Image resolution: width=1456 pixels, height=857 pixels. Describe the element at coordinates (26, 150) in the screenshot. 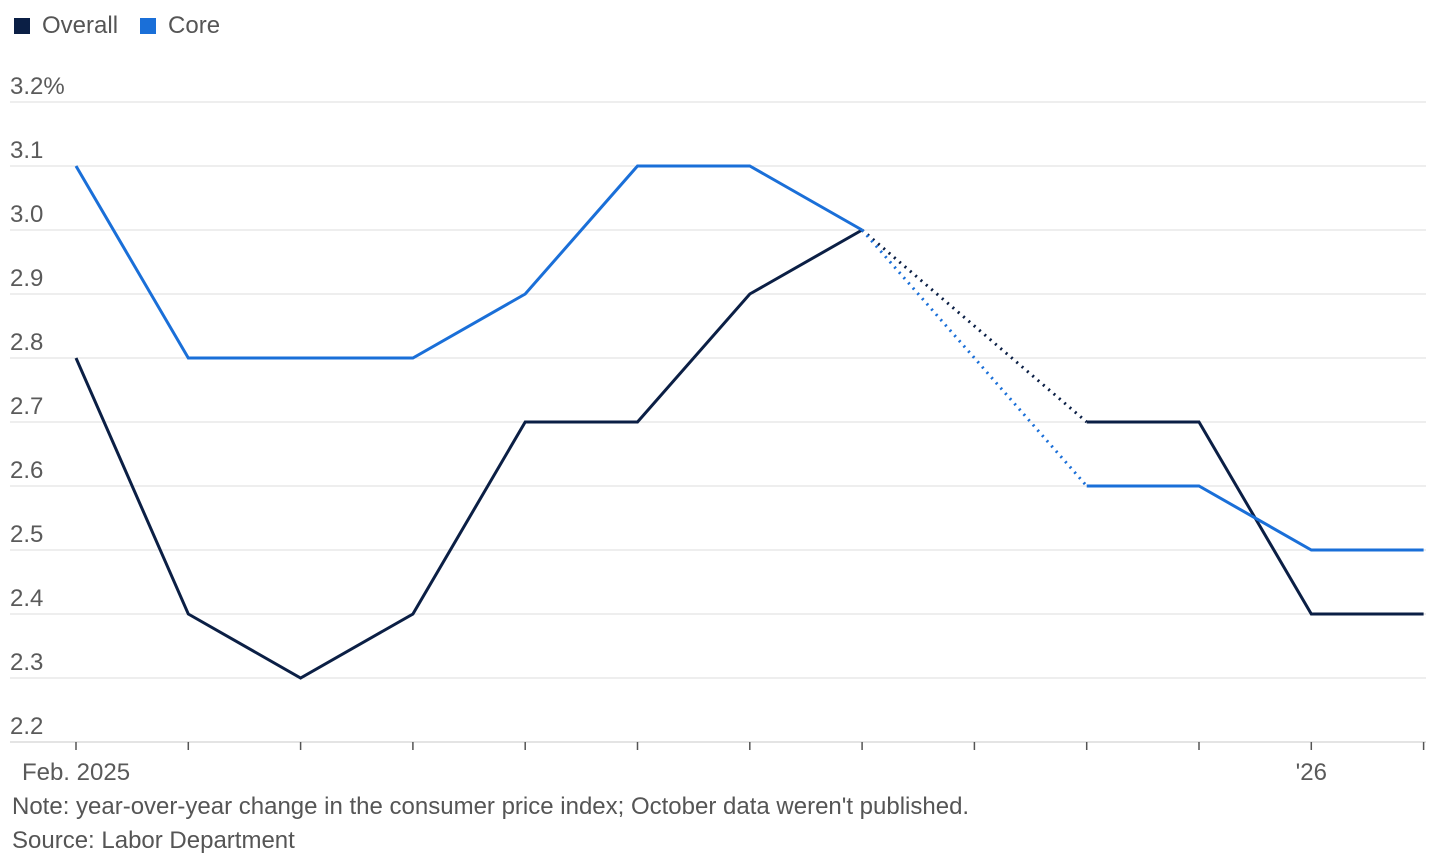

I see `y-tick-label: 3.1` at that location.